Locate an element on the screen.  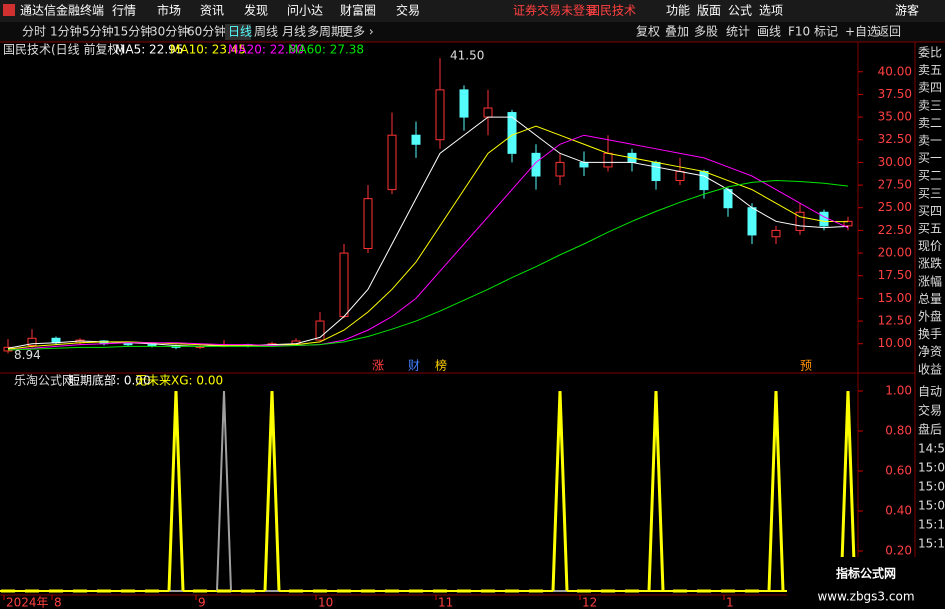
menu-item: 公式 is located at coordinates (740, 11).